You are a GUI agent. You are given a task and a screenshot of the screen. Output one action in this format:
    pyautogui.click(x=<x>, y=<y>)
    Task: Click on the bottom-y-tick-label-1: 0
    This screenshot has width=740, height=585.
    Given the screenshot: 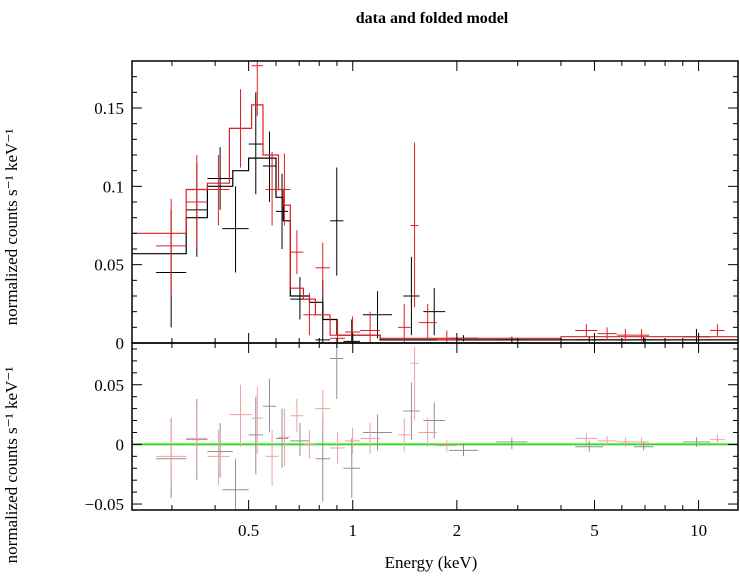 What is the action you would take?
    pyautogui.click(x=120, y=444)
    